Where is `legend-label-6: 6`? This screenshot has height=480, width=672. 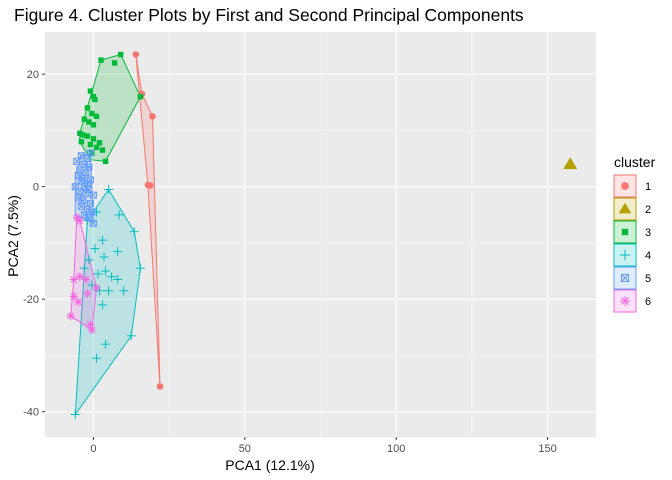
legend-label-6: 6 is located at coordinates (648, 302).